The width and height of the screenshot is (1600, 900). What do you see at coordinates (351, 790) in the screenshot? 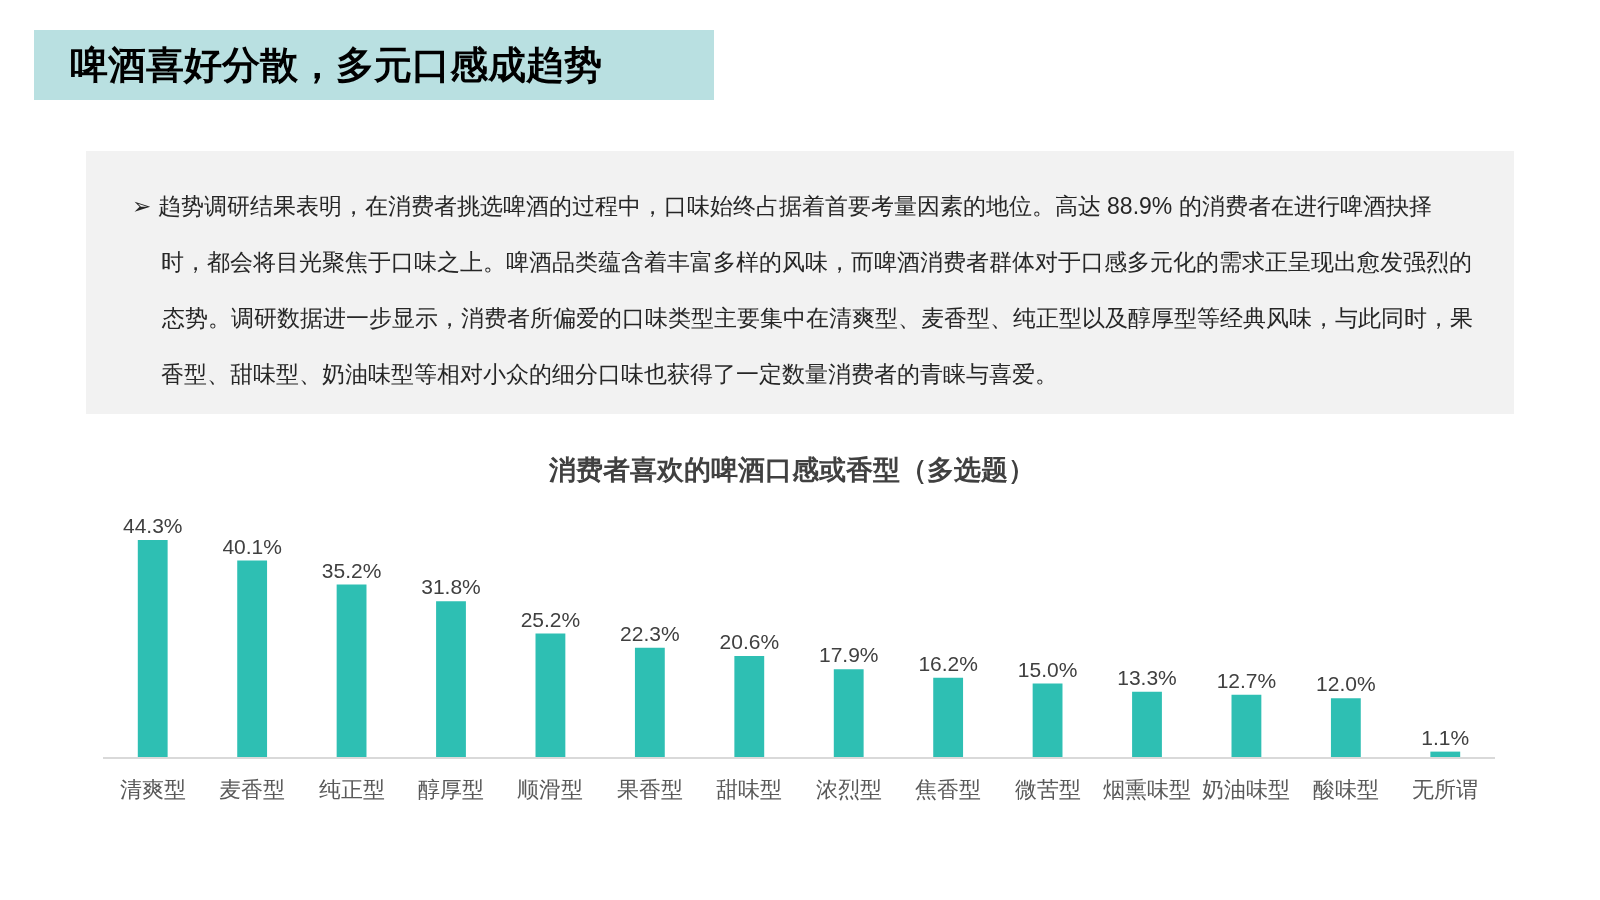
I see `x-tick-label: 纯正型` at bounding box center [351, 790].